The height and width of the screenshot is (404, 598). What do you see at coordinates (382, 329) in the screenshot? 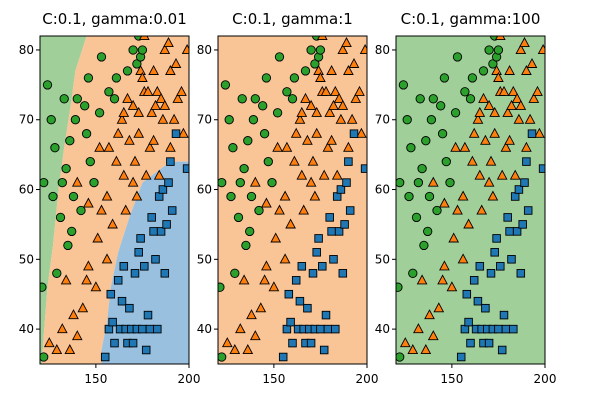
I see `y-tick-label: 40` at bounding box center [382, 329].